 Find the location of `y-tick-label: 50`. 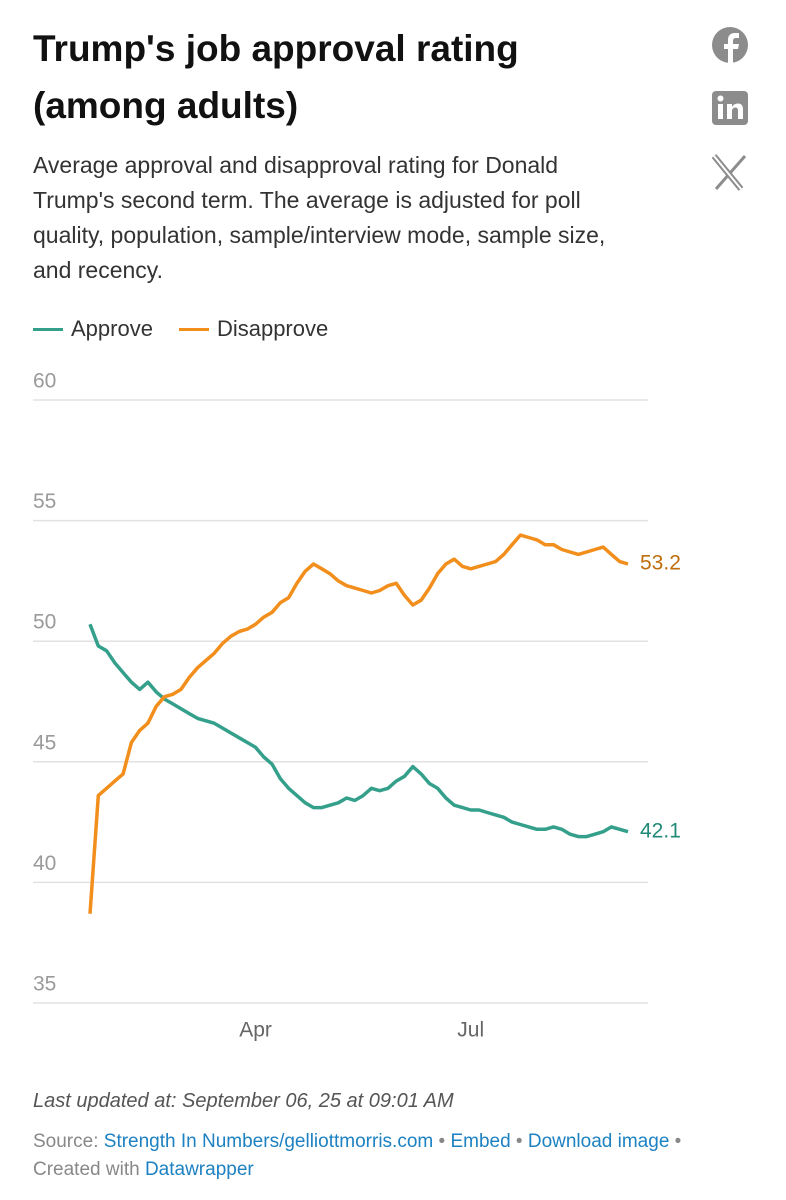

y-tick-label: 50 is located at coordinates (44, 622).